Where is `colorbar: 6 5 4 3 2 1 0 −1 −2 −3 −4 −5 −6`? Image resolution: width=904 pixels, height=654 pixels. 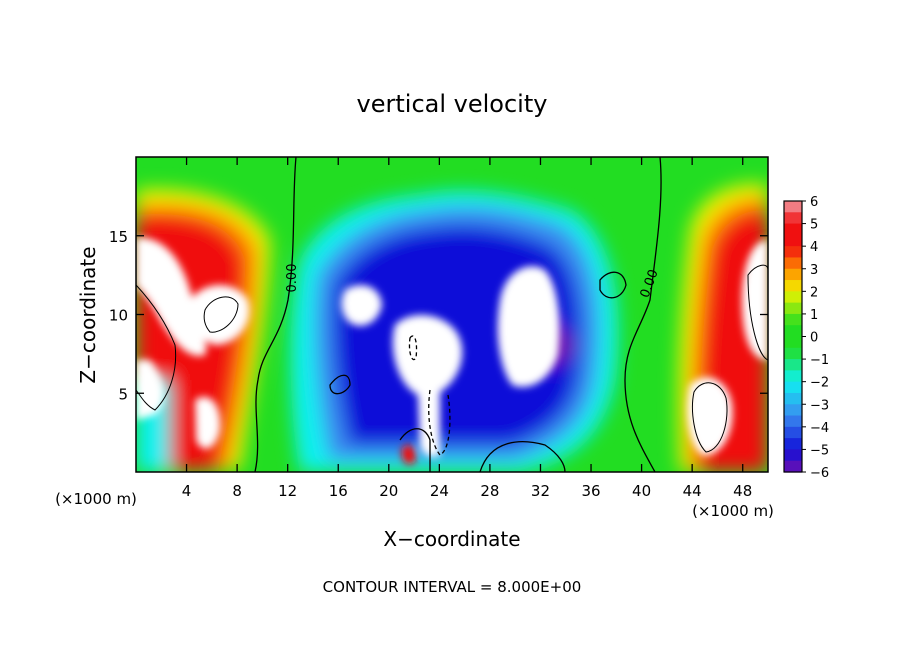
colorbar: 6 5 4 3 2 1 0 −1 −2 −3 −4 −5 −6 is located at coordinates (806, 338).